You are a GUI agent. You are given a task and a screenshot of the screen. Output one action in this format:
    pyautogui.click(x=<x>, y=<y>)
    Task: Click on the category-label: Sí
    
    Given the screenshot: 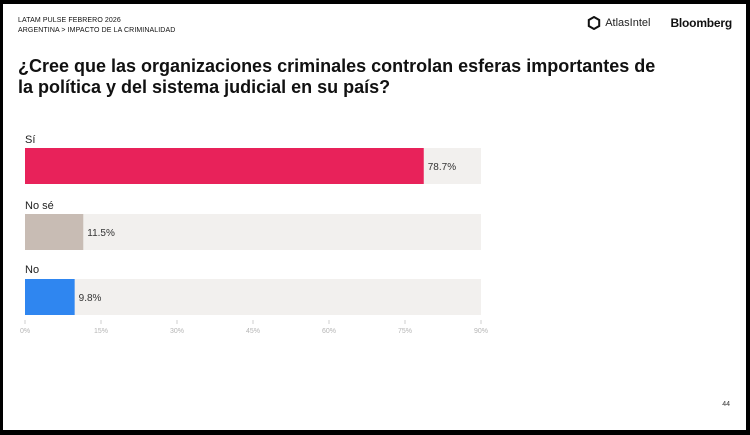 What is the action you would take?
    pyautogui.click(x=30, y=140)
    